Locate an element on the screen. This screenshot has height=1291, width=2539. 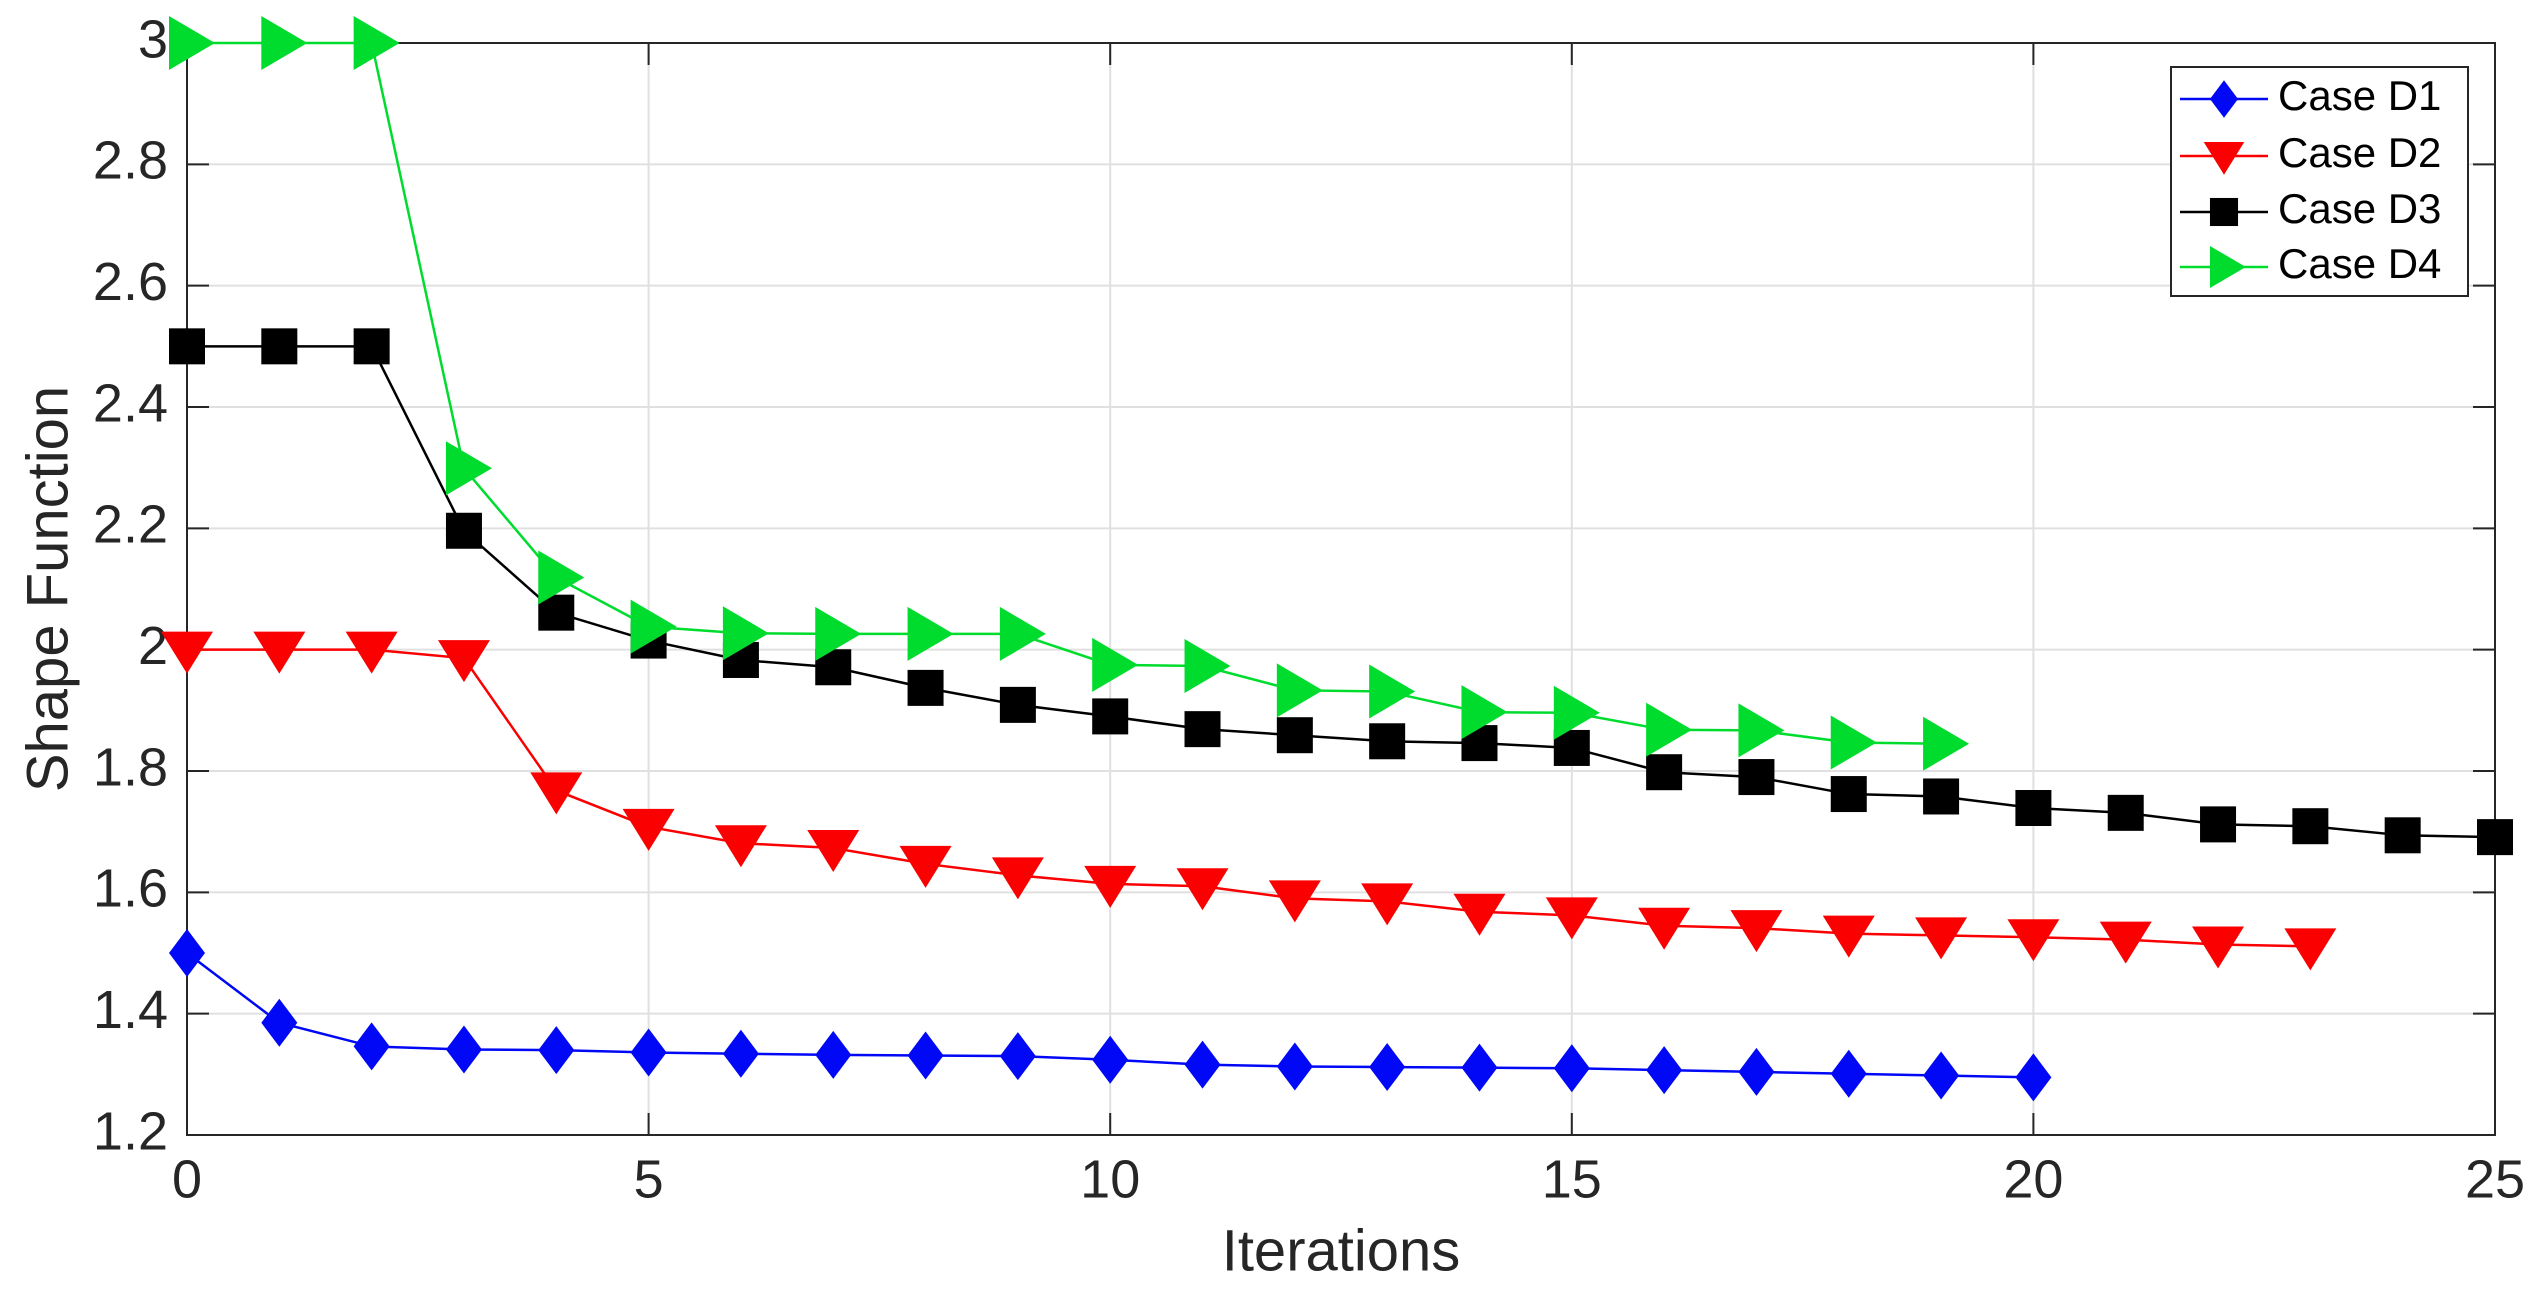
x-tick-label: 5 is located at coordinates (649, 1179).